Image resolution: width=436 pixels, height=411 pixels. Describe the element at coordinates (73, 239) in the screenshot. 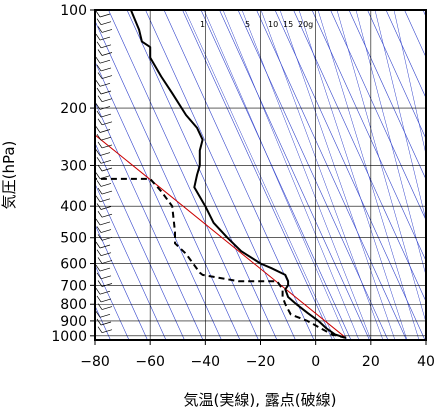

I see `y-tick-label: 500` at that location.